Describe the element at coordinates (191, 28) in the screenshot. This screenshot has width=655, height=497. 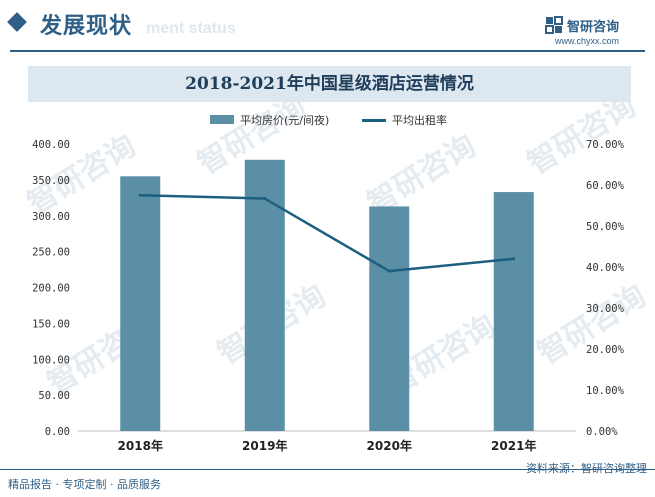
I see `section-subtitle: ment status` at that location.